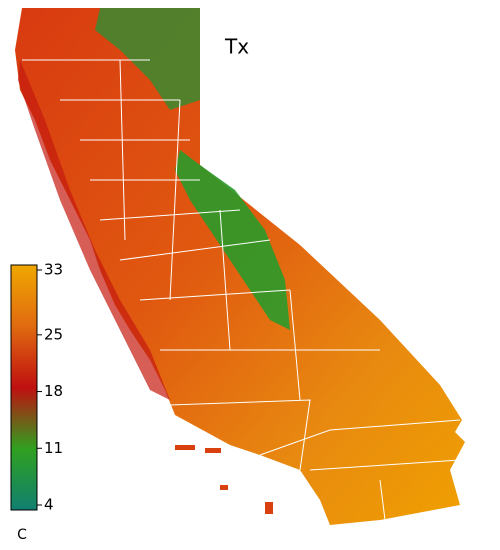 This screenshot has width=500, height=550. What do you see at coordinates (232, 240) in the screenshot?
I see `sierra-green` at bounding box center [232, 240].